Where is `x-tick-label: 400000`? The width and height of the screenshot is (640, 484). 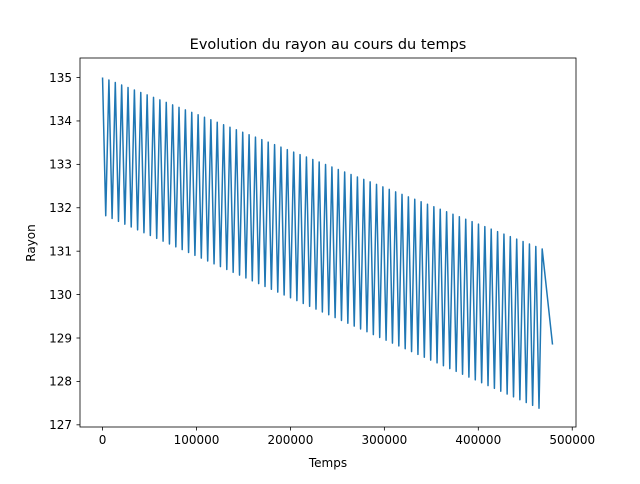 x-tick-label: 400000 is located at coordinates (478, 440).